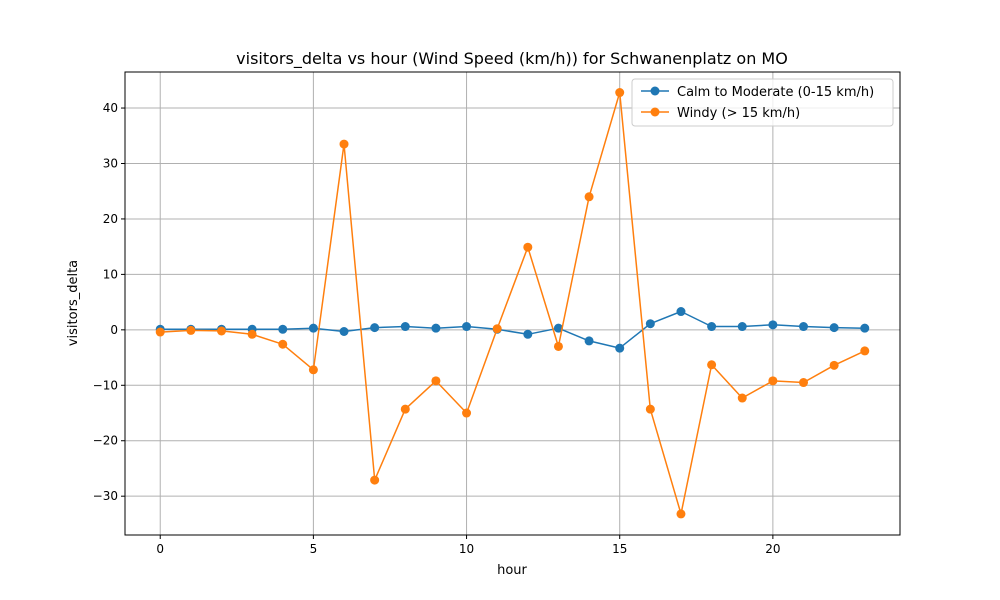  I want to click on legend-marker-windy, so click(655, 112).